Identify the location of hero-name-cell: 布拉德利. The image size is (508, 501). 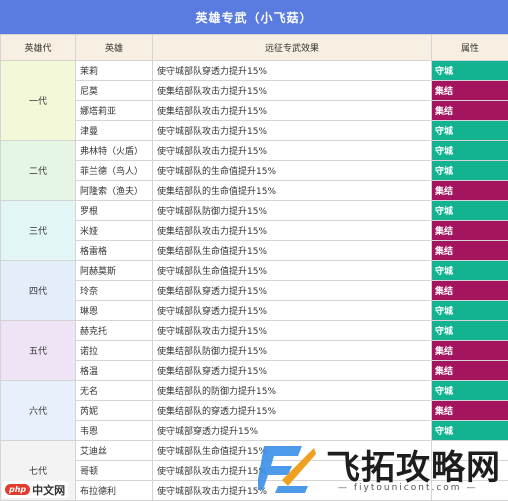
(114, 491).